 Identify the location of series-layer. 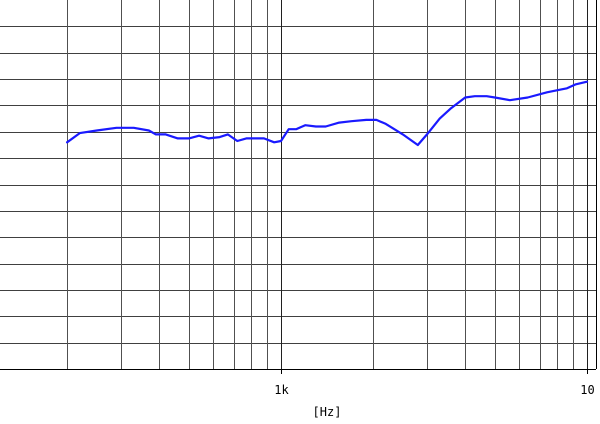
(327, 113).